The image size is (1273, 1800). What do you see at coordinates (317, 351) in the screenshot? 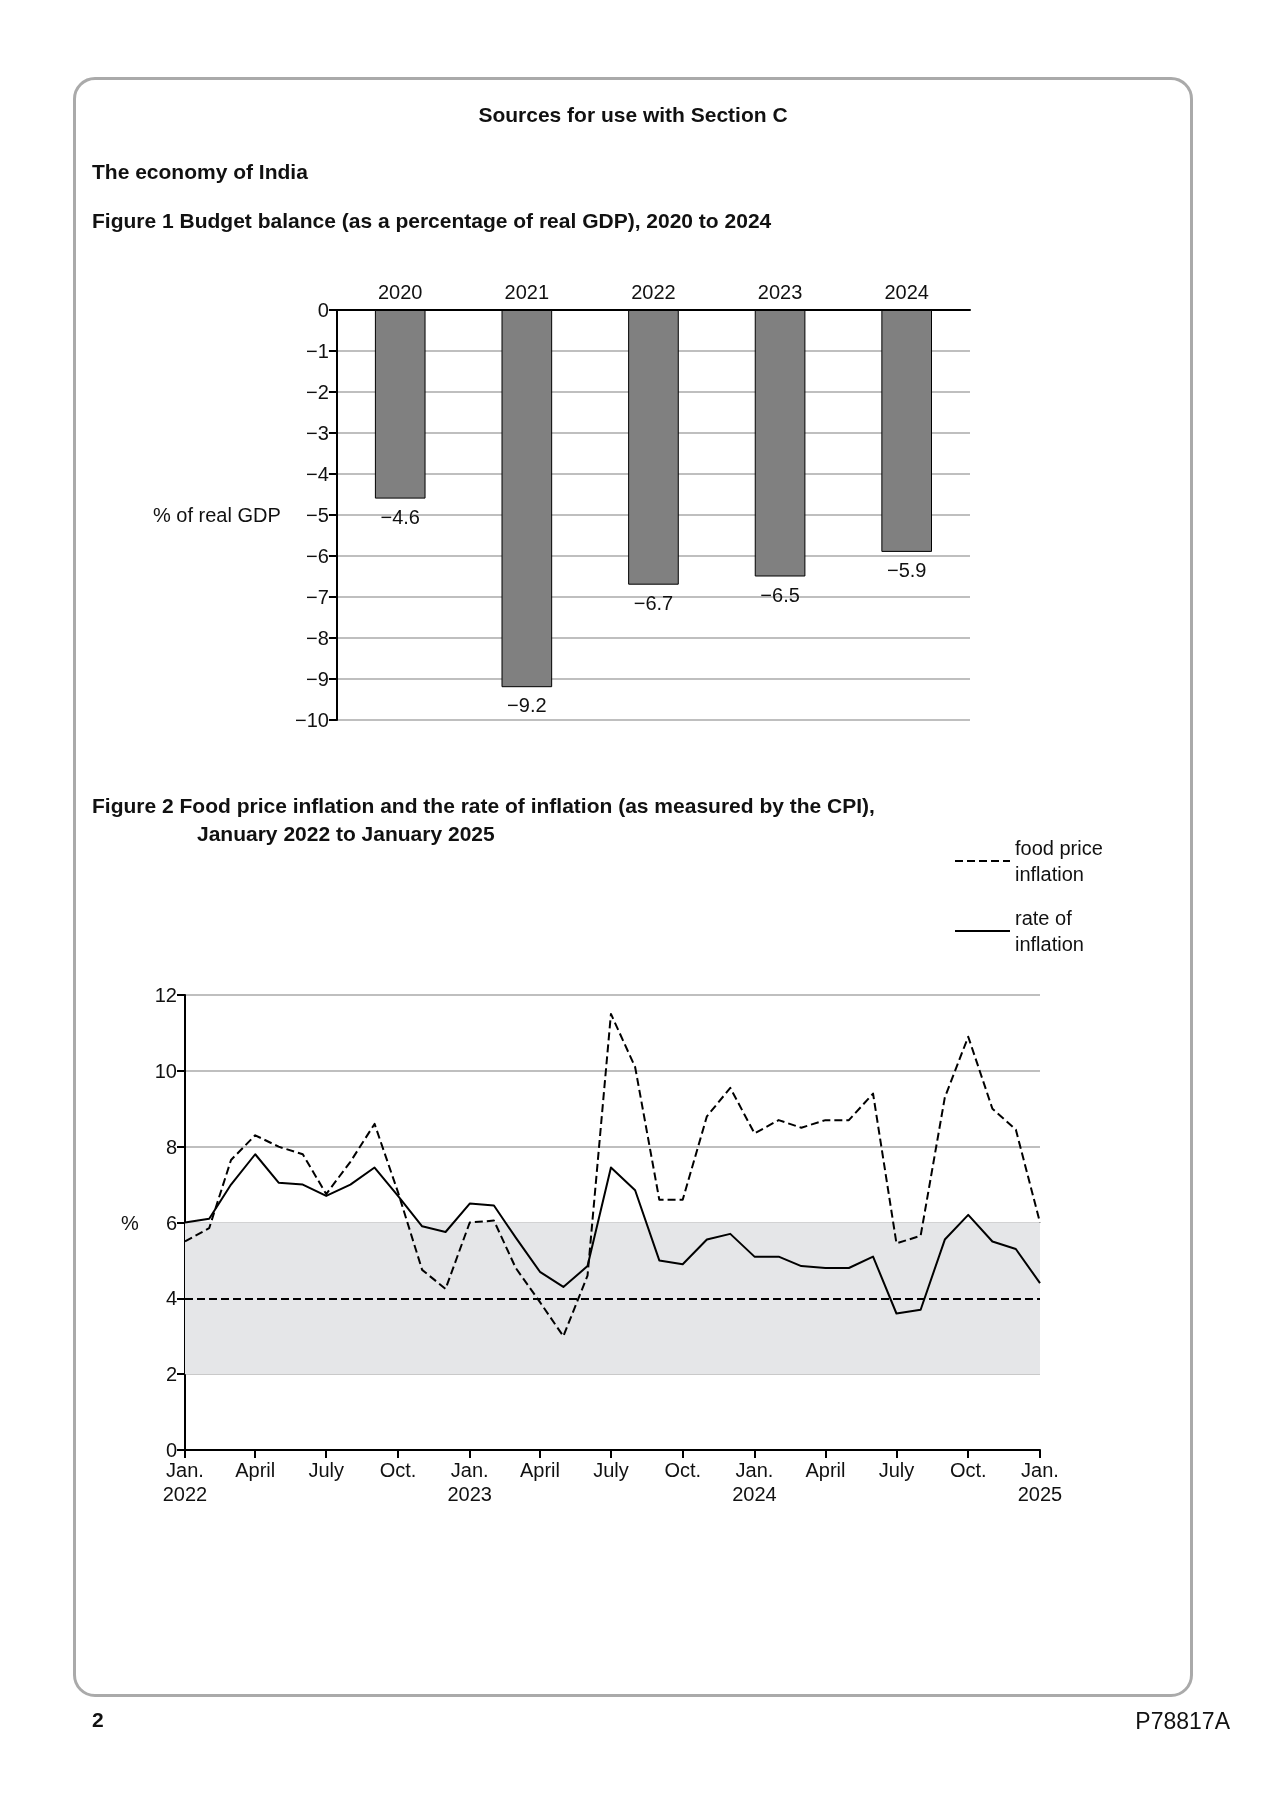
I see `y-tick-label: −1` at bounding box center [317, 351].